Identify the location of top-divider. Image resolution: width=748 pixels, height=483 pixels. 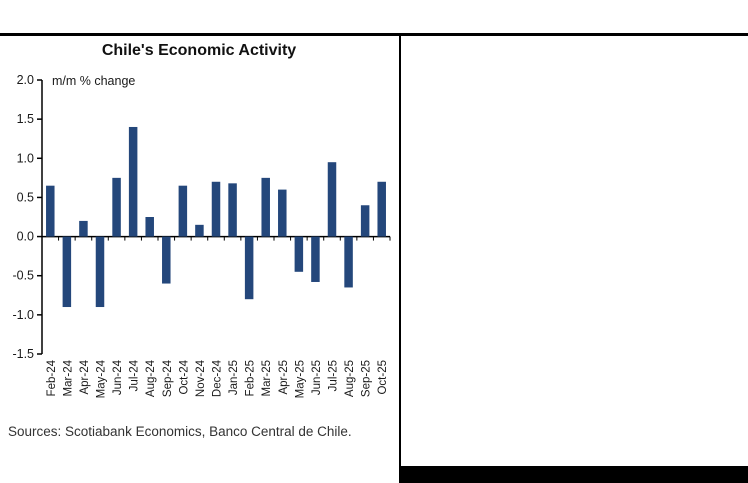
(374, 34).